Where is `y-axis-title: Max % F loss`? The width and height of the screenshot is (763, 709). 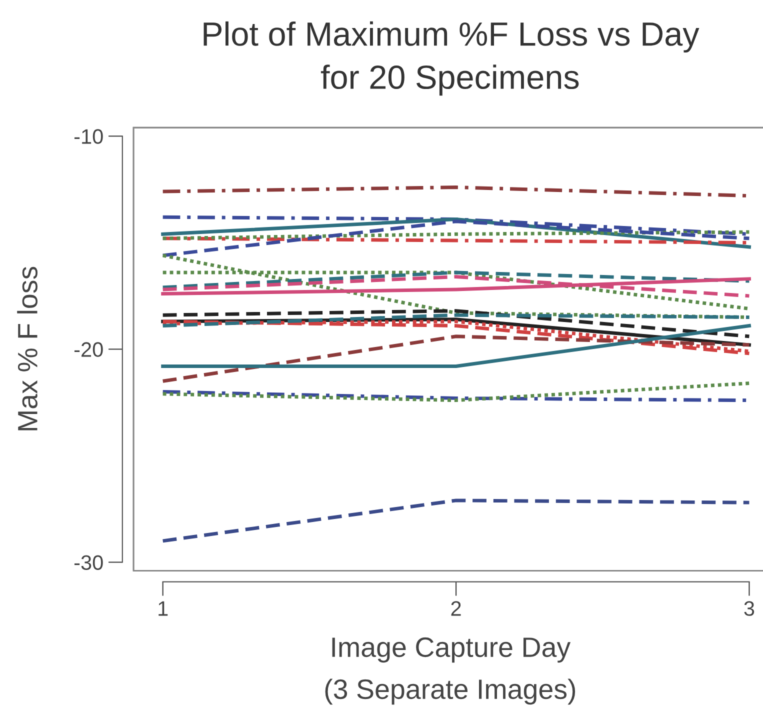 y-axis-title: Max % F loss is located at coordinates (27, 348).